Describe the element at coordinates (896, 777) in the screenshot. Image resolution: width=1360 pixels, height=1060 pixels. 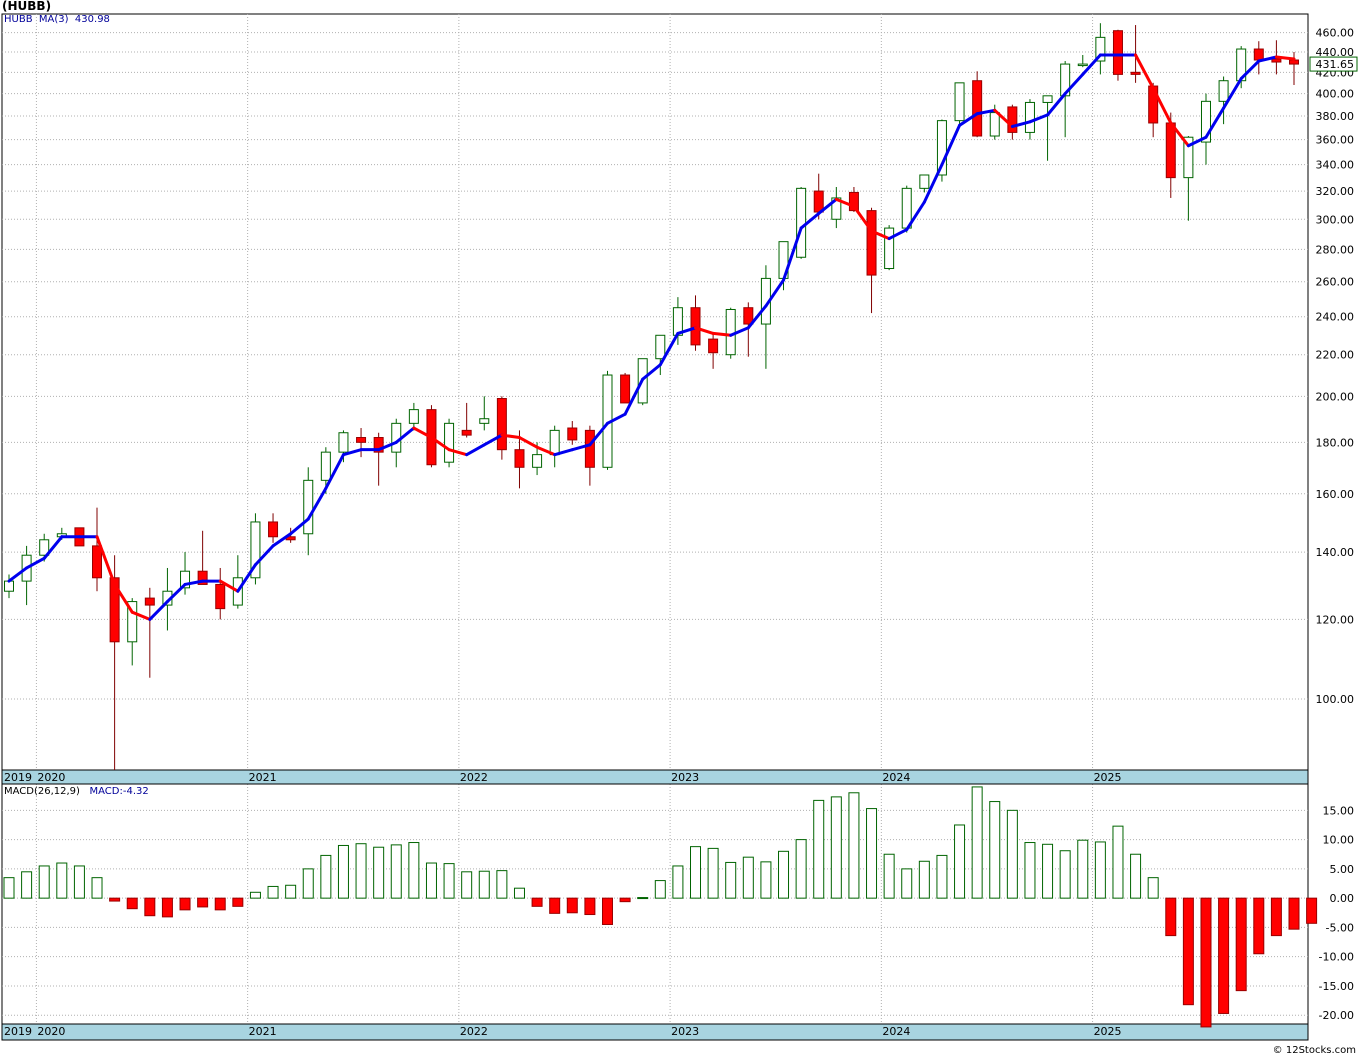
I see `price-xtick-label: 2024` at that location.